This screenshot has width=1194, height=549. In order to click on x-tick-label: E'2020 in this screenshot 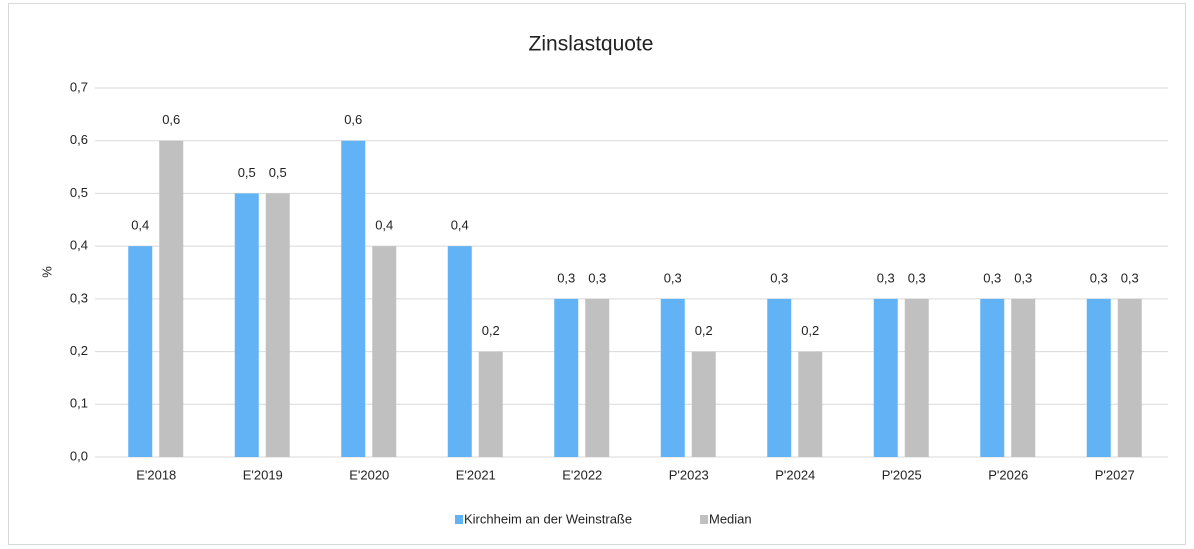, I will do `click(369, 474)`.